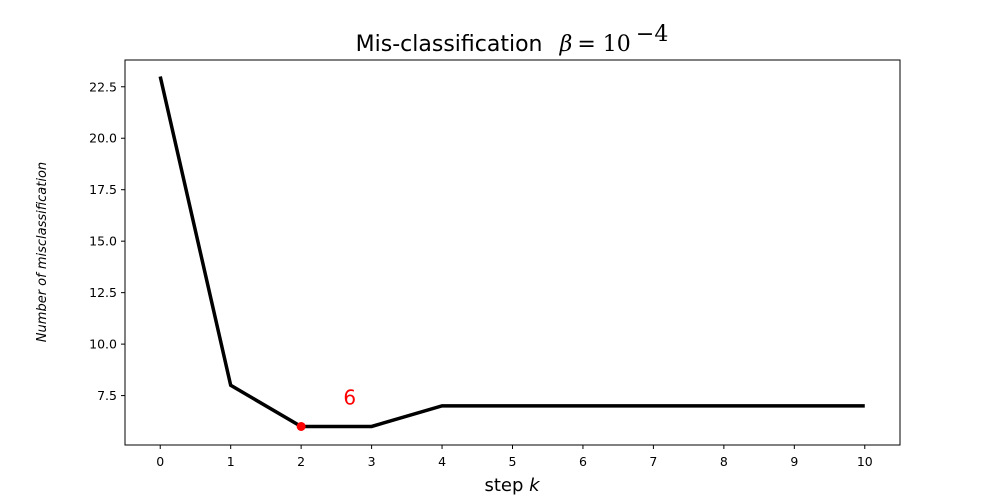  What do you see at coordinates (372, 461) in the screenshot?
I see `x-tick-label: 3` at bounding box center [372, 461].